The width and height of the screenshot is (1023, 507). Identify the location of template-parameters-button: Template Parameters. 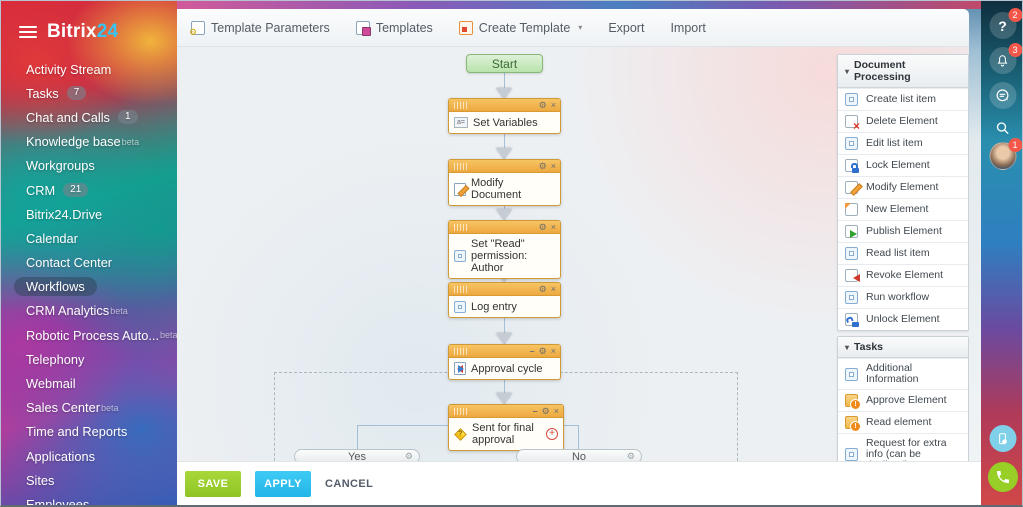
(259, 29).